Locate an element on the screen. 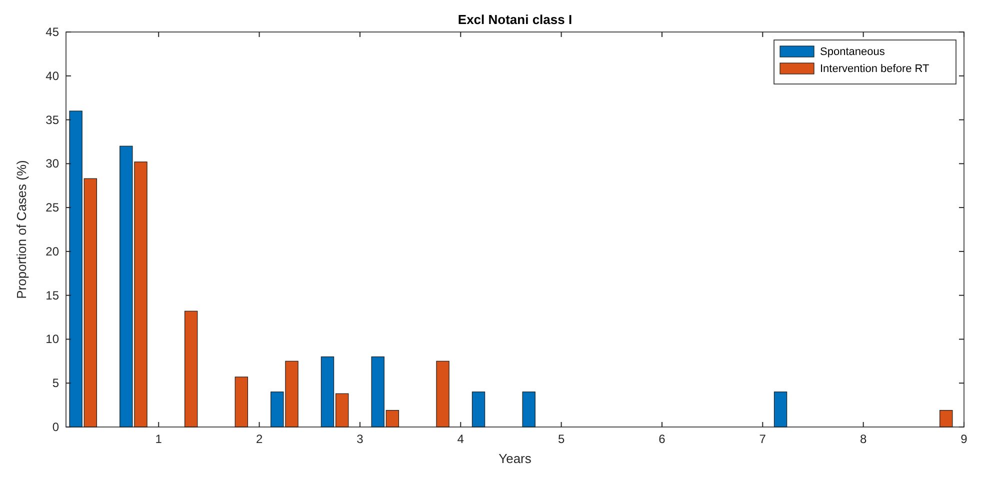 This screenshot has width=986, height=479. y-tick-label: 5 is located at coordinates (56, 383).